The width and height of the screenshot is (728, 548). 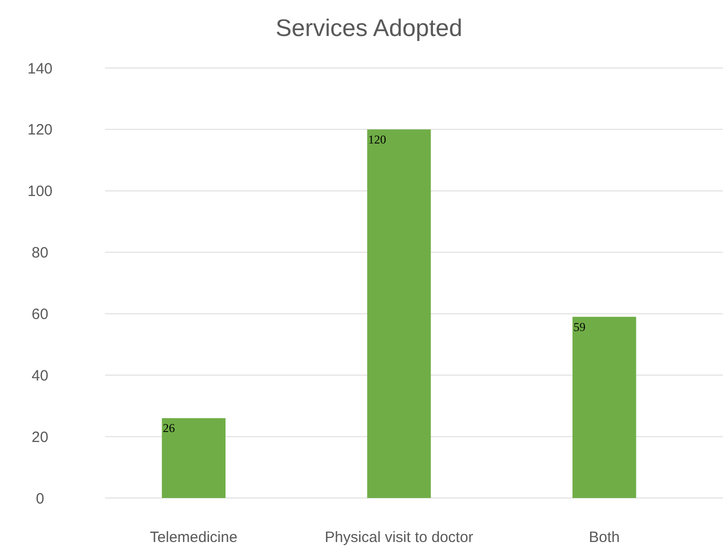 I want to click on y-tick-label: 120, so click(x=40, y=130).